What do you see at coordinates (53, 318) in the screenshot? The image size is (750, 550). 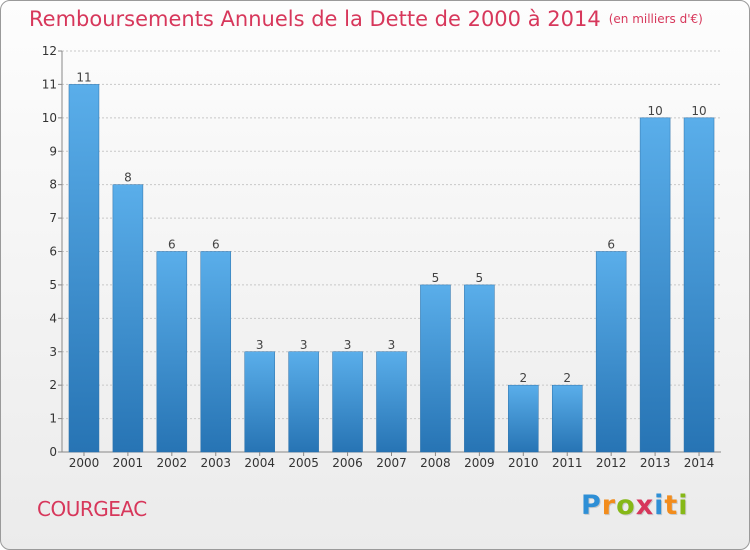 I see `y-tick-label: 4` at bounding box center [53, 318].